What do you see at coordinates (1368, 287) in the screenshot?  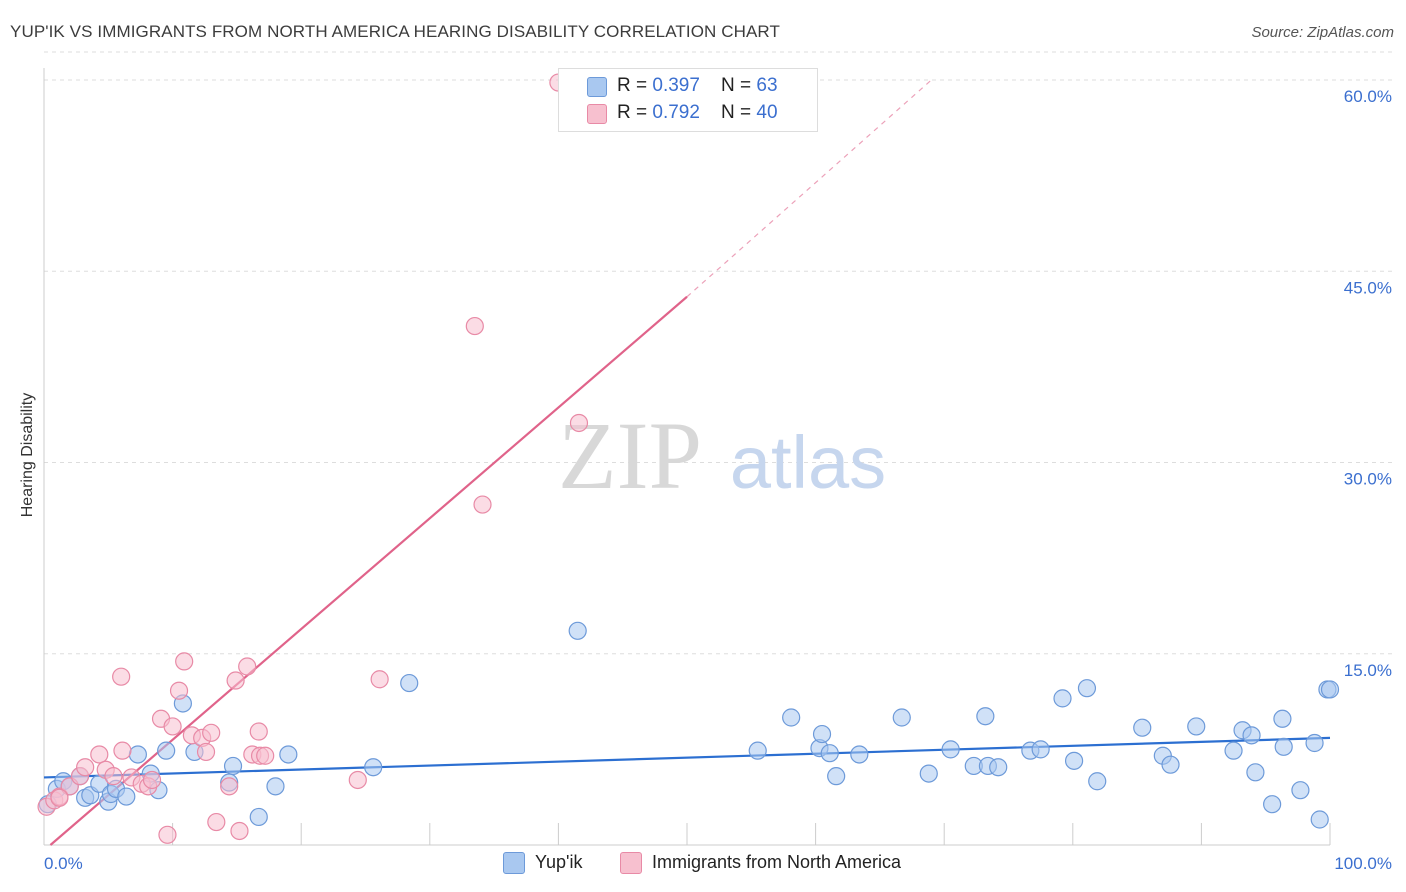 I see `y-tick-label: 45.0%` at bounding box center [1368, 287].